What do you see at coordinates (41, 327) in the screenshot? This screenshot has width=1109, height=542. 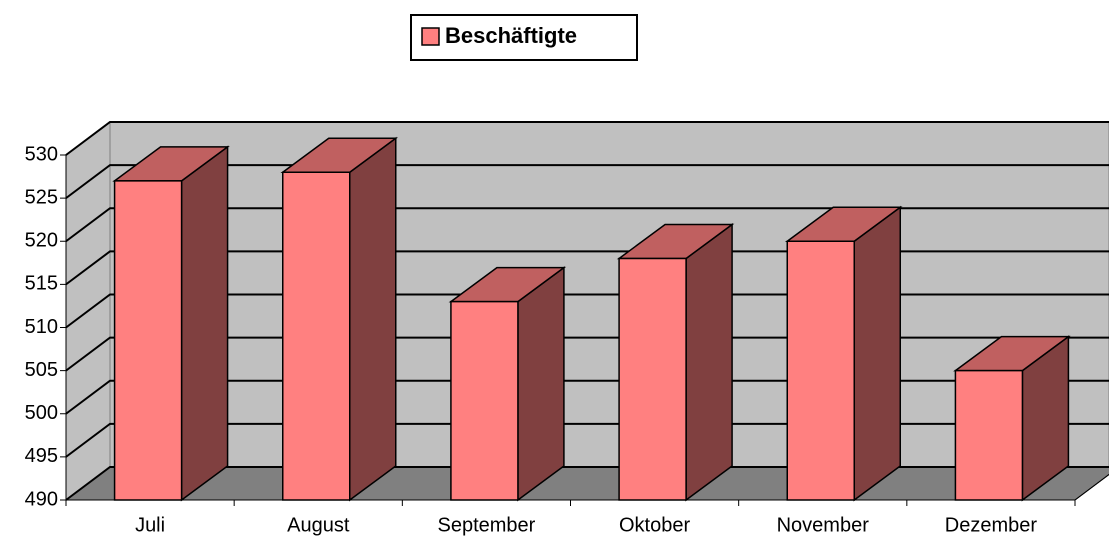 I see `y-tick-label: 510` at bounding box center [41, 327].